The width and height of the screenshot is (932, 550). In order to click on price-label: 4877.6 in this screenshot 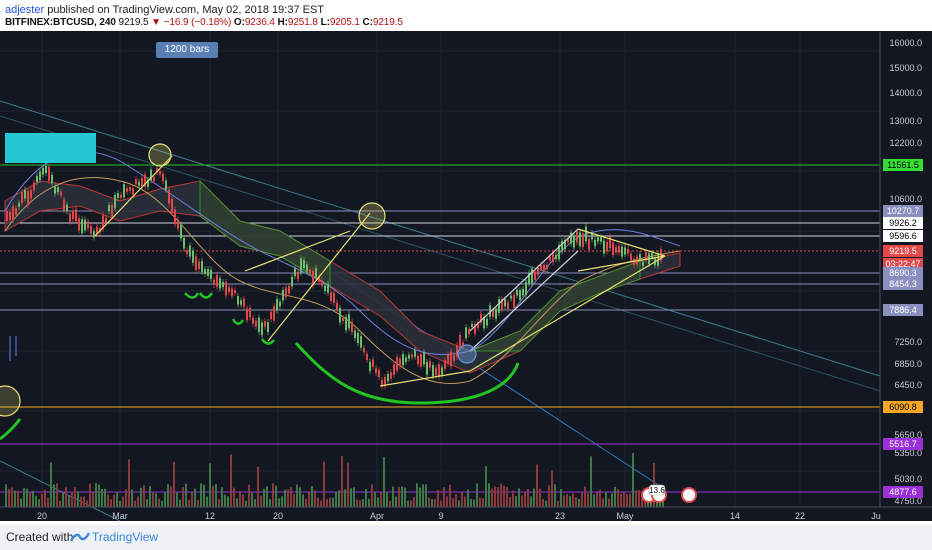, I will do `click(903, 492)`.